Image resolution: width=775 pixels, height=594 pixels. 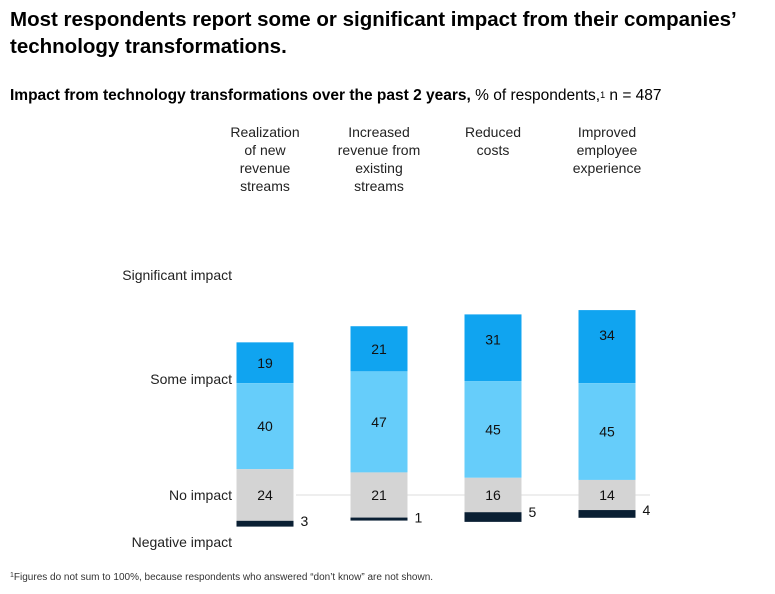 What do you see at coordinates (265, 150) in the screenshot?
I see `category-label-1-line-2: of new` at bounding box center [265, 150].